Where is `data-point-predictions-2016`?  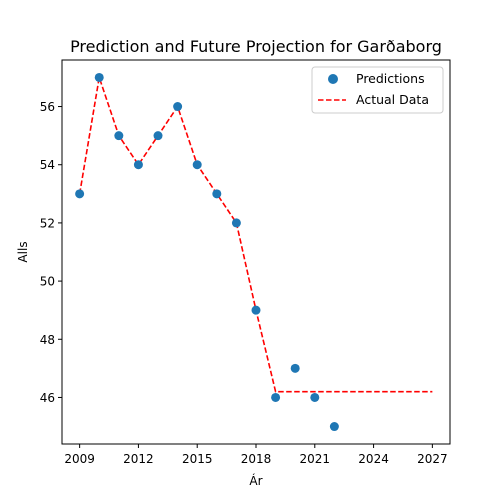
data-point-predictions-2016 is located at coordinates (217, 194).